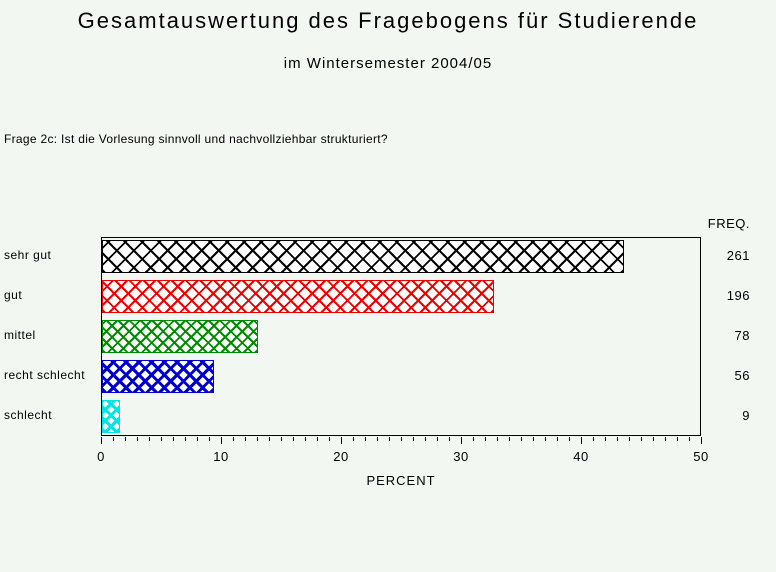  I want to click on x-tick-label: 40, so click(581, 456).